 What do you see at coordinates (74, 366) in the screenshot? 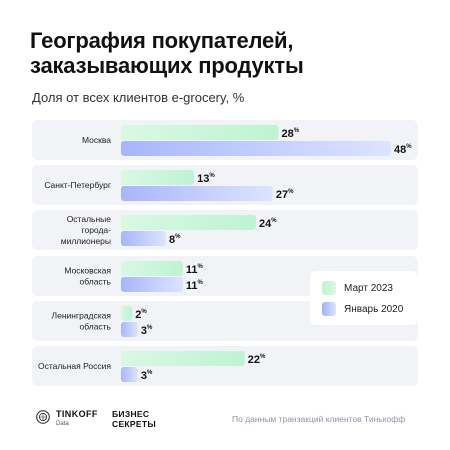
I see `category-label: Остальная Россия` at bounding box center [74, 366].